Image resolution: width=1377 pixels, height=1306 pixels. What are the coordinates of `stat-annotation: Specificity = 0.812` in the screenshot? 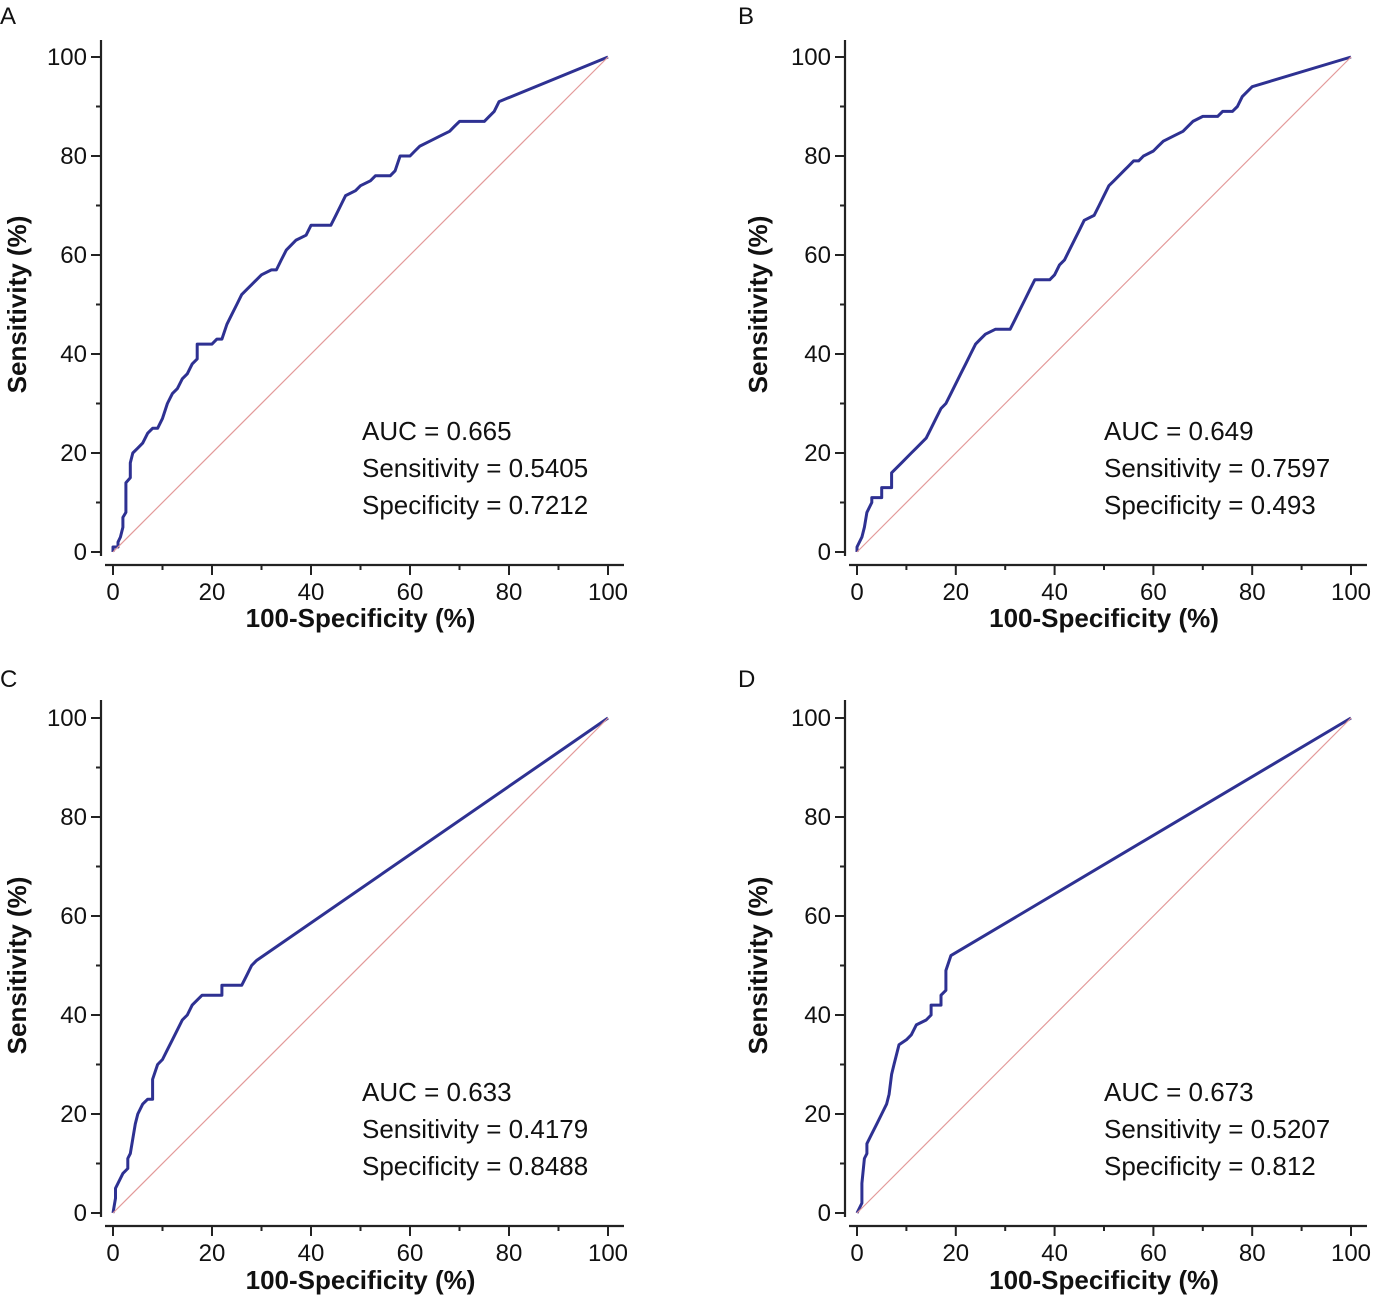 It's located at (1210, 1166).